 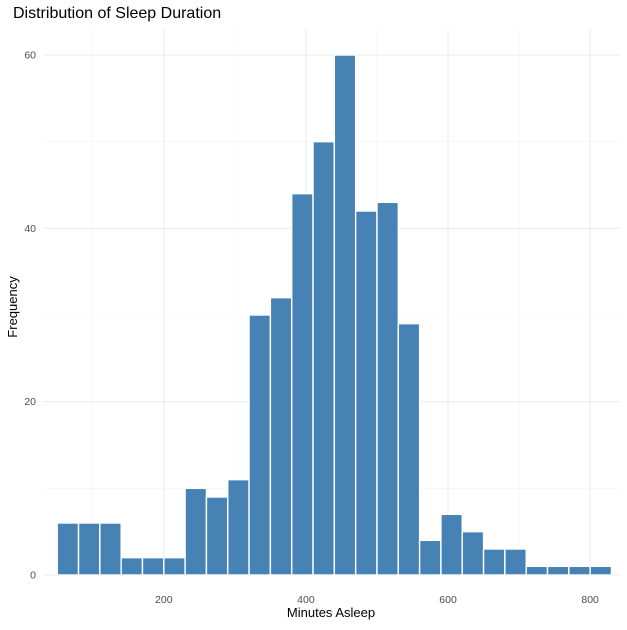 I want to click on y-tick-label: 0, so click(x=33, y=576).